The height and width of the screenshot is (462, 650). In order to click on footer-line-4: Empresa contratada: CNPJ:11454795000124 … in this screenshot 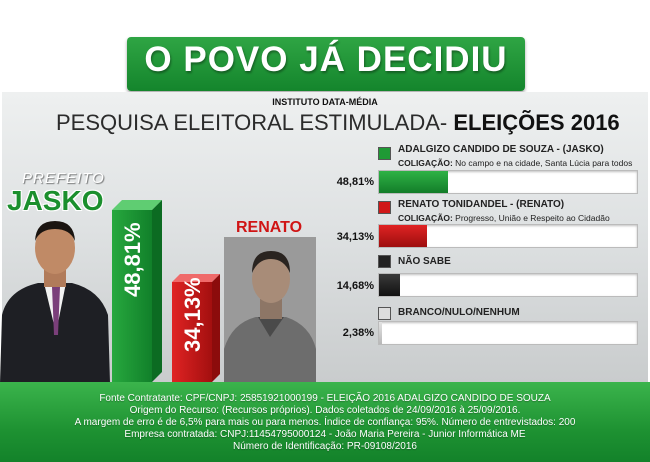, I will do `click(325, 434)`.